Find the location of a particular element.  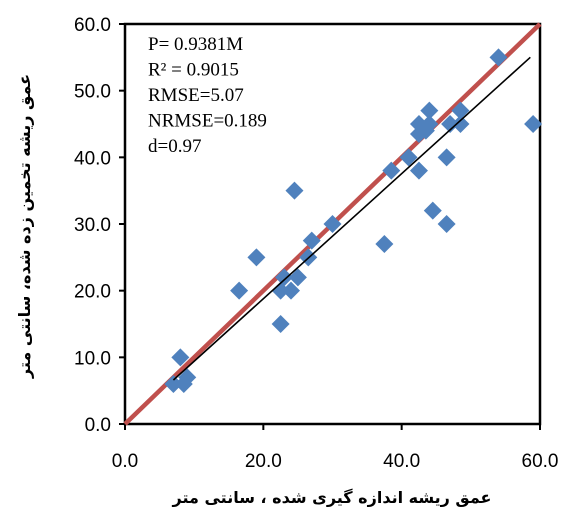

y-tick-label: 10.0 is located at coordinates (92, 358).